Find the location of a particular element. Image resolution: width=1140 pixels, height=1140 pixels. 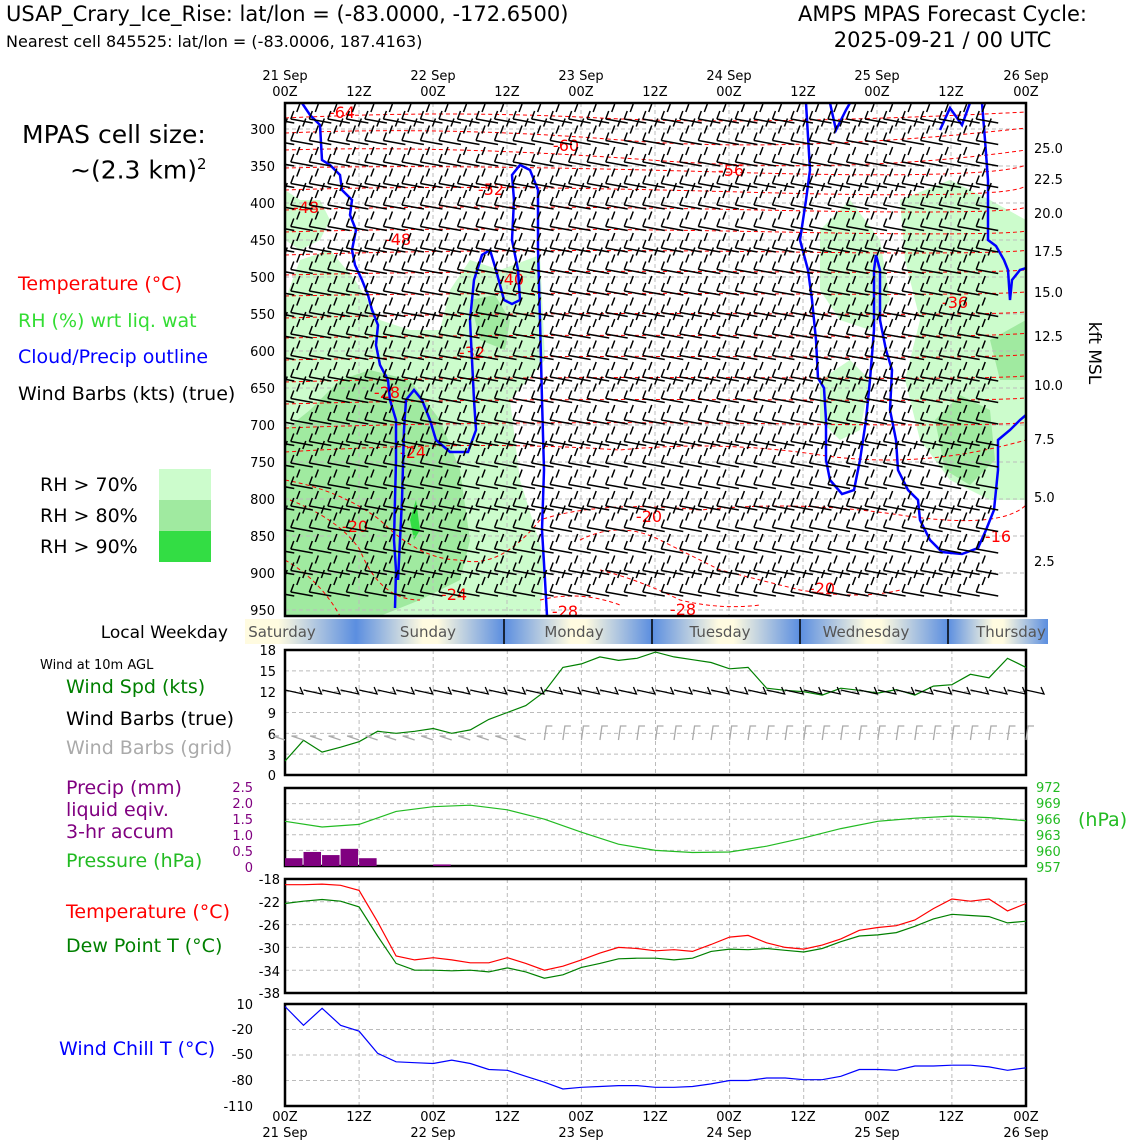

precip-ytick: 2.5 is located at coordinates (242, 788).